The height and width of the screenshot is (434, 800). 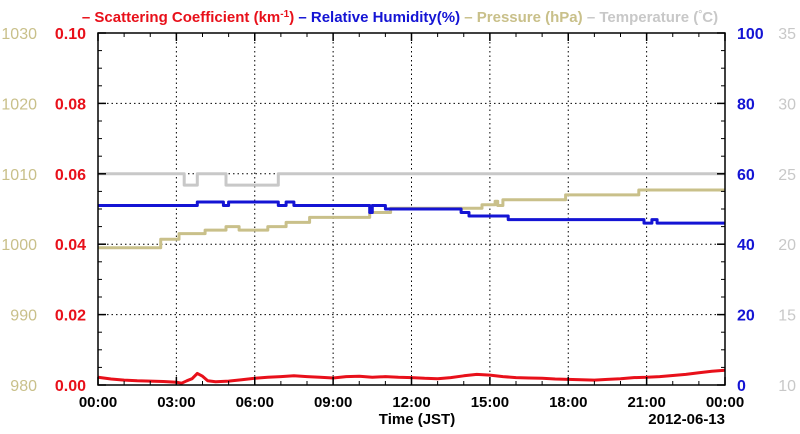 What do you see at coordinates (468, 17) in the screenshot?
I see `legend-dash-pressure: –` at bounding box center [468, 17].